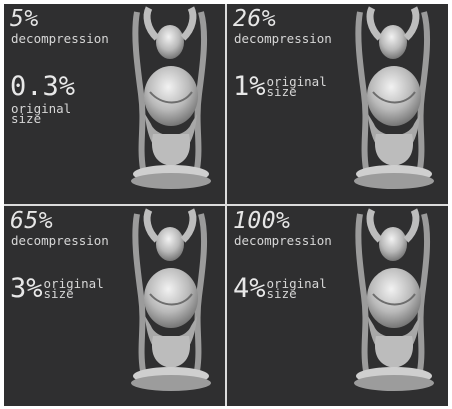 The width and height of the screenshot is (452, 409). I want to click on decompression-percent: 26%, so click(255, 19).